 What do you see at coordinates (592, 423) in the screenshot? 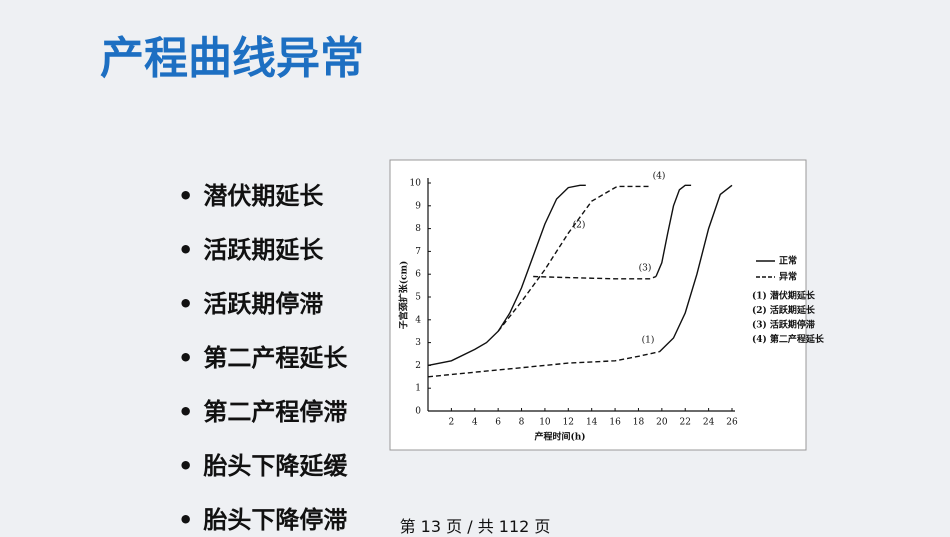
I see `x-tick-label: 14` at bounding box center [592, 423].